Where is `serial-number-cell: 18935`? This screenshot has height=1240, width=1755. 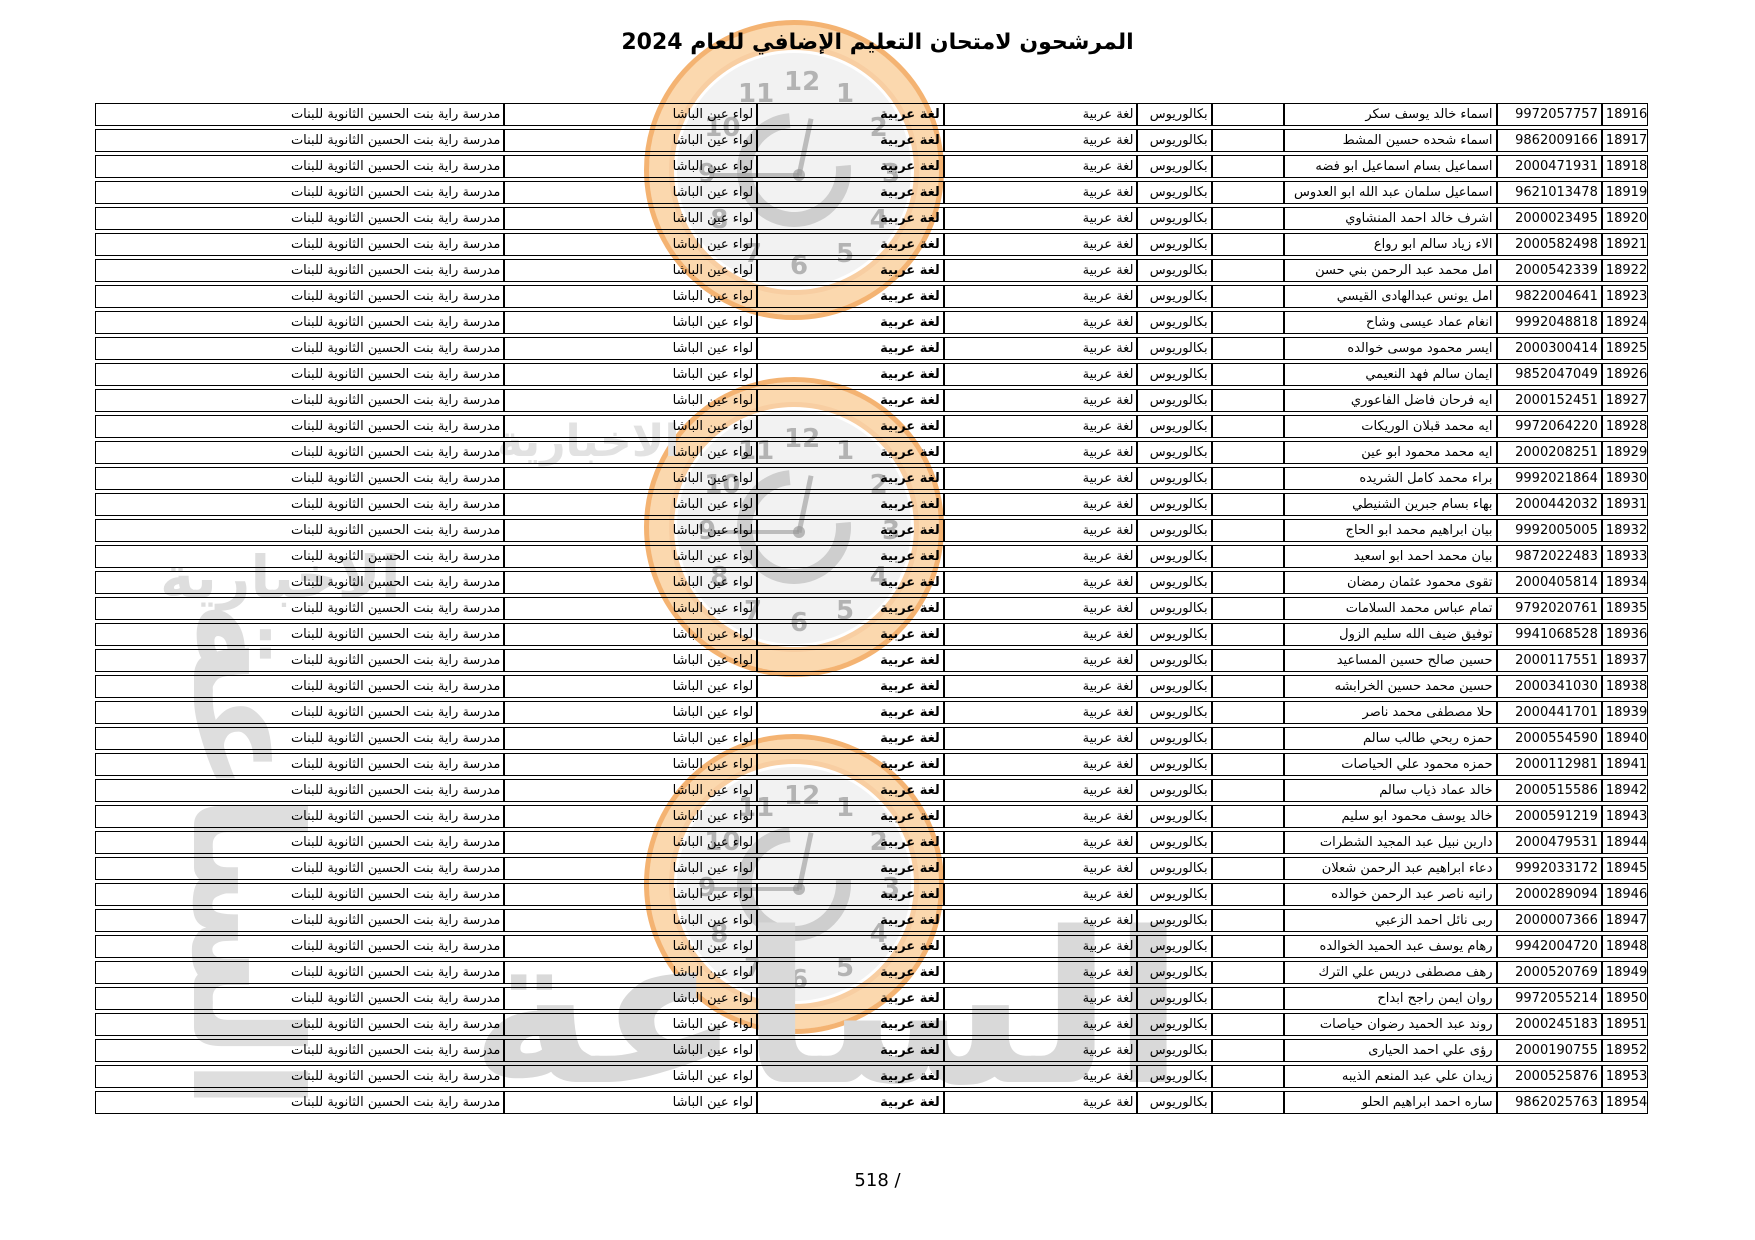 serial-number-cell: 18935 is located at coordinates (1624, 608).